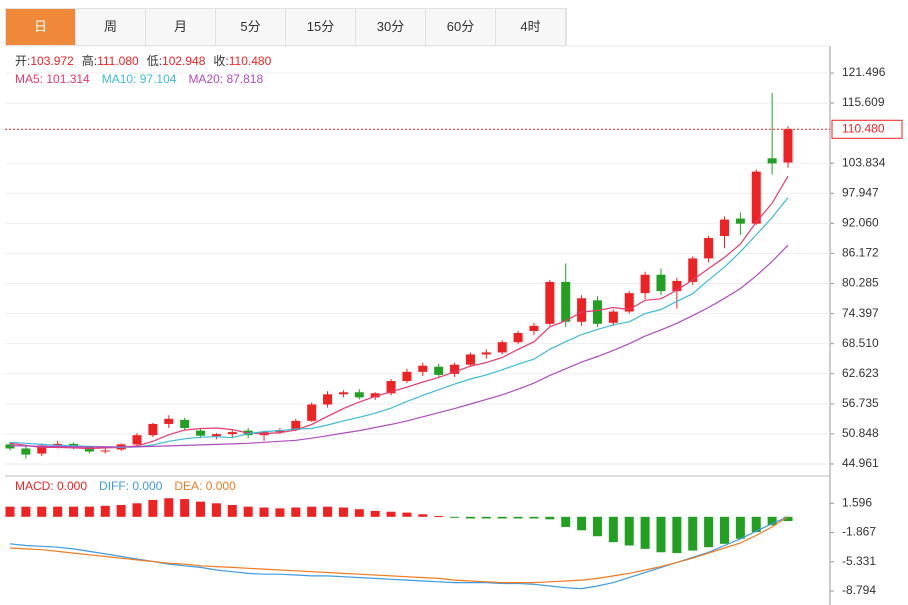 This screenshot has height=605, width=908. I want to click on period-tabs: 日周月 5分 15分 30分 60分 4时, so click(286, 27).